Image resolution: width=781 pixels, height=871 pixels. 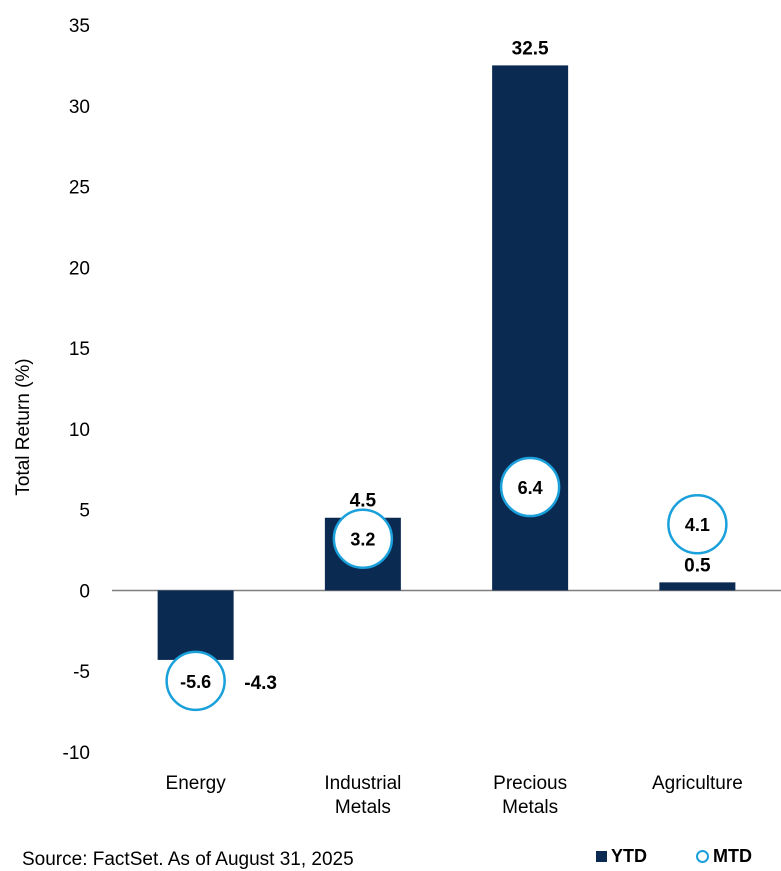 I want to click on mtd-data-label: 6.4, so click(x=530, y=488).